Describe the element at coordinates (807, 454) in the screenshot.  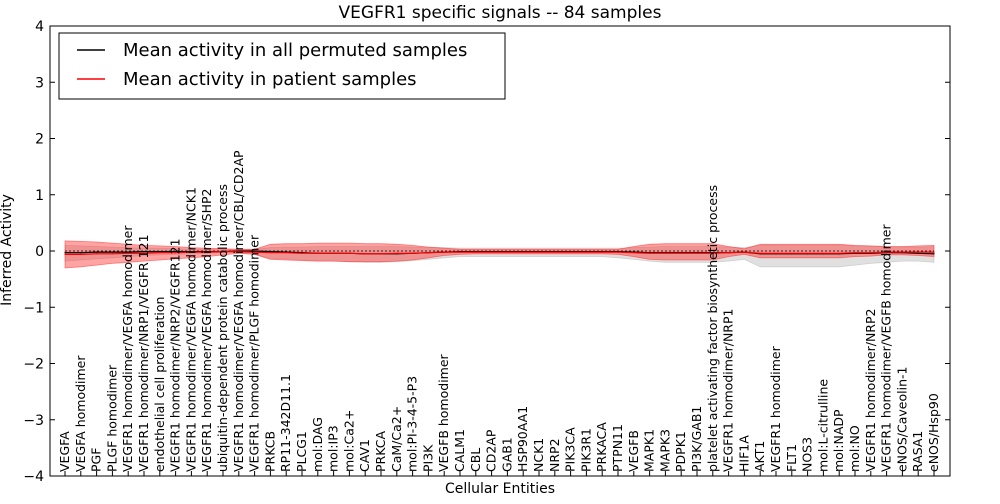
I see `x-tick-label: NOS3` at that location.